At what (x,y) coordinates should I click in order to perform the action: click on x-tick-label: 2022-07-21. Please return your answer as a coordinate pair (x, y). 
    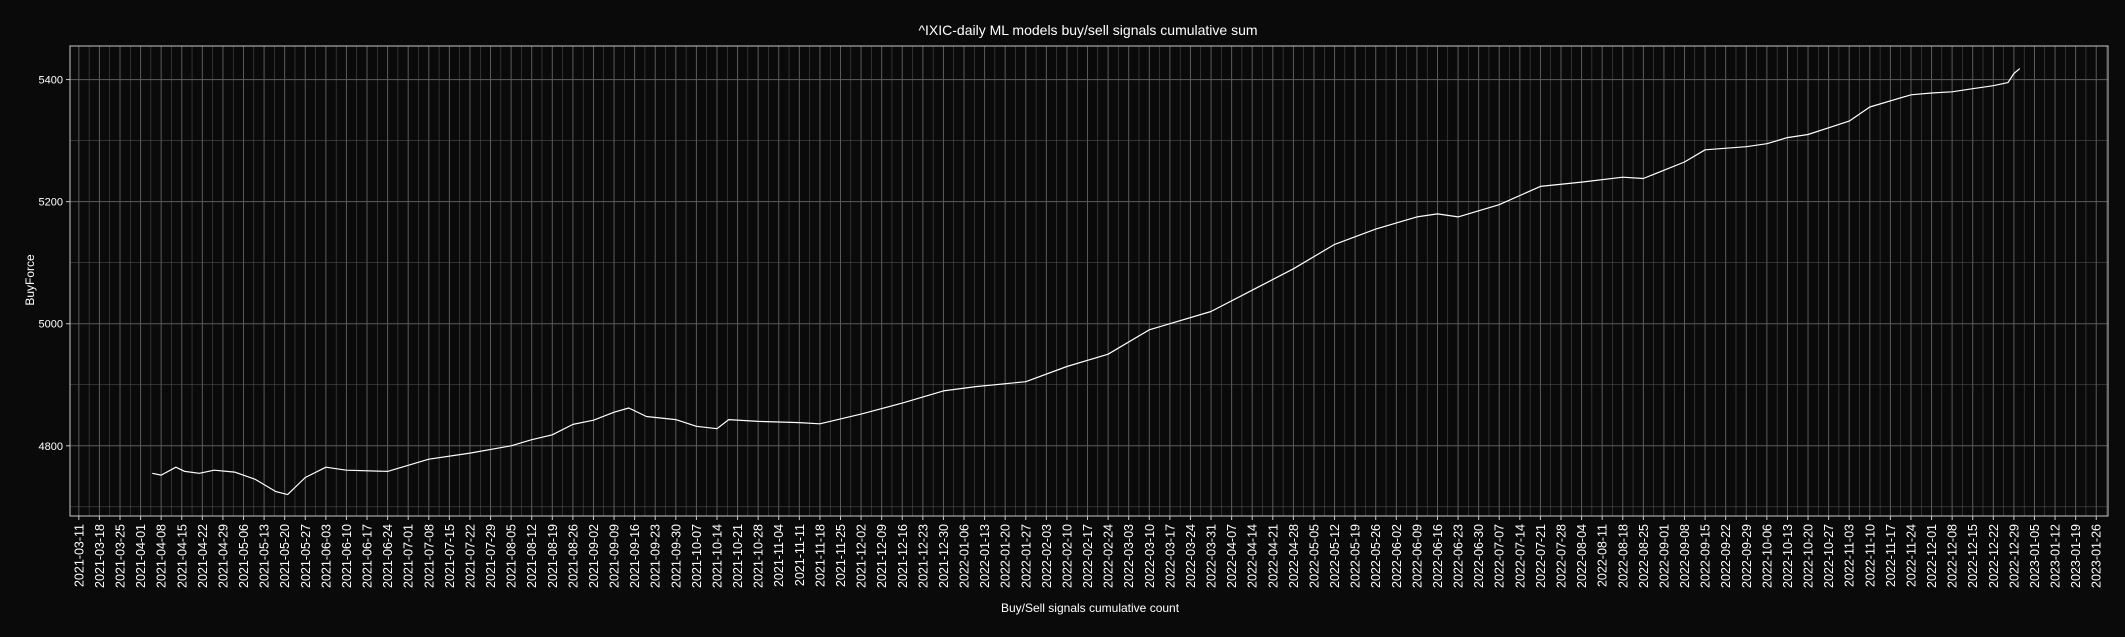
    Looking at the image, I should click on (1541, 556).